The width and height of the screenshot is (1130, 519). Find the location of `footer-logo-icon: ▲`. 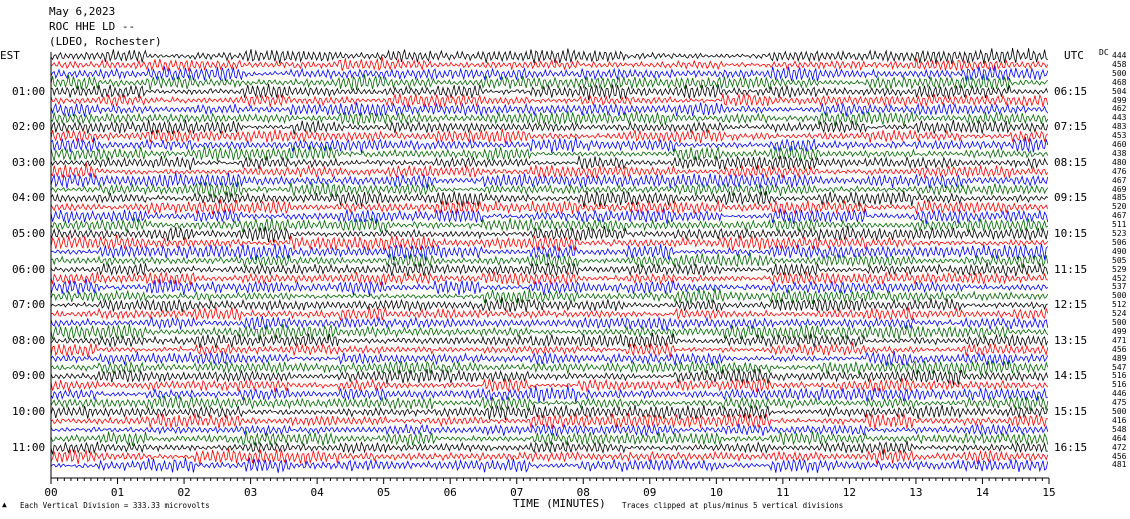

footer-logo-icon: ▲ is located at coordinates (4, 504).